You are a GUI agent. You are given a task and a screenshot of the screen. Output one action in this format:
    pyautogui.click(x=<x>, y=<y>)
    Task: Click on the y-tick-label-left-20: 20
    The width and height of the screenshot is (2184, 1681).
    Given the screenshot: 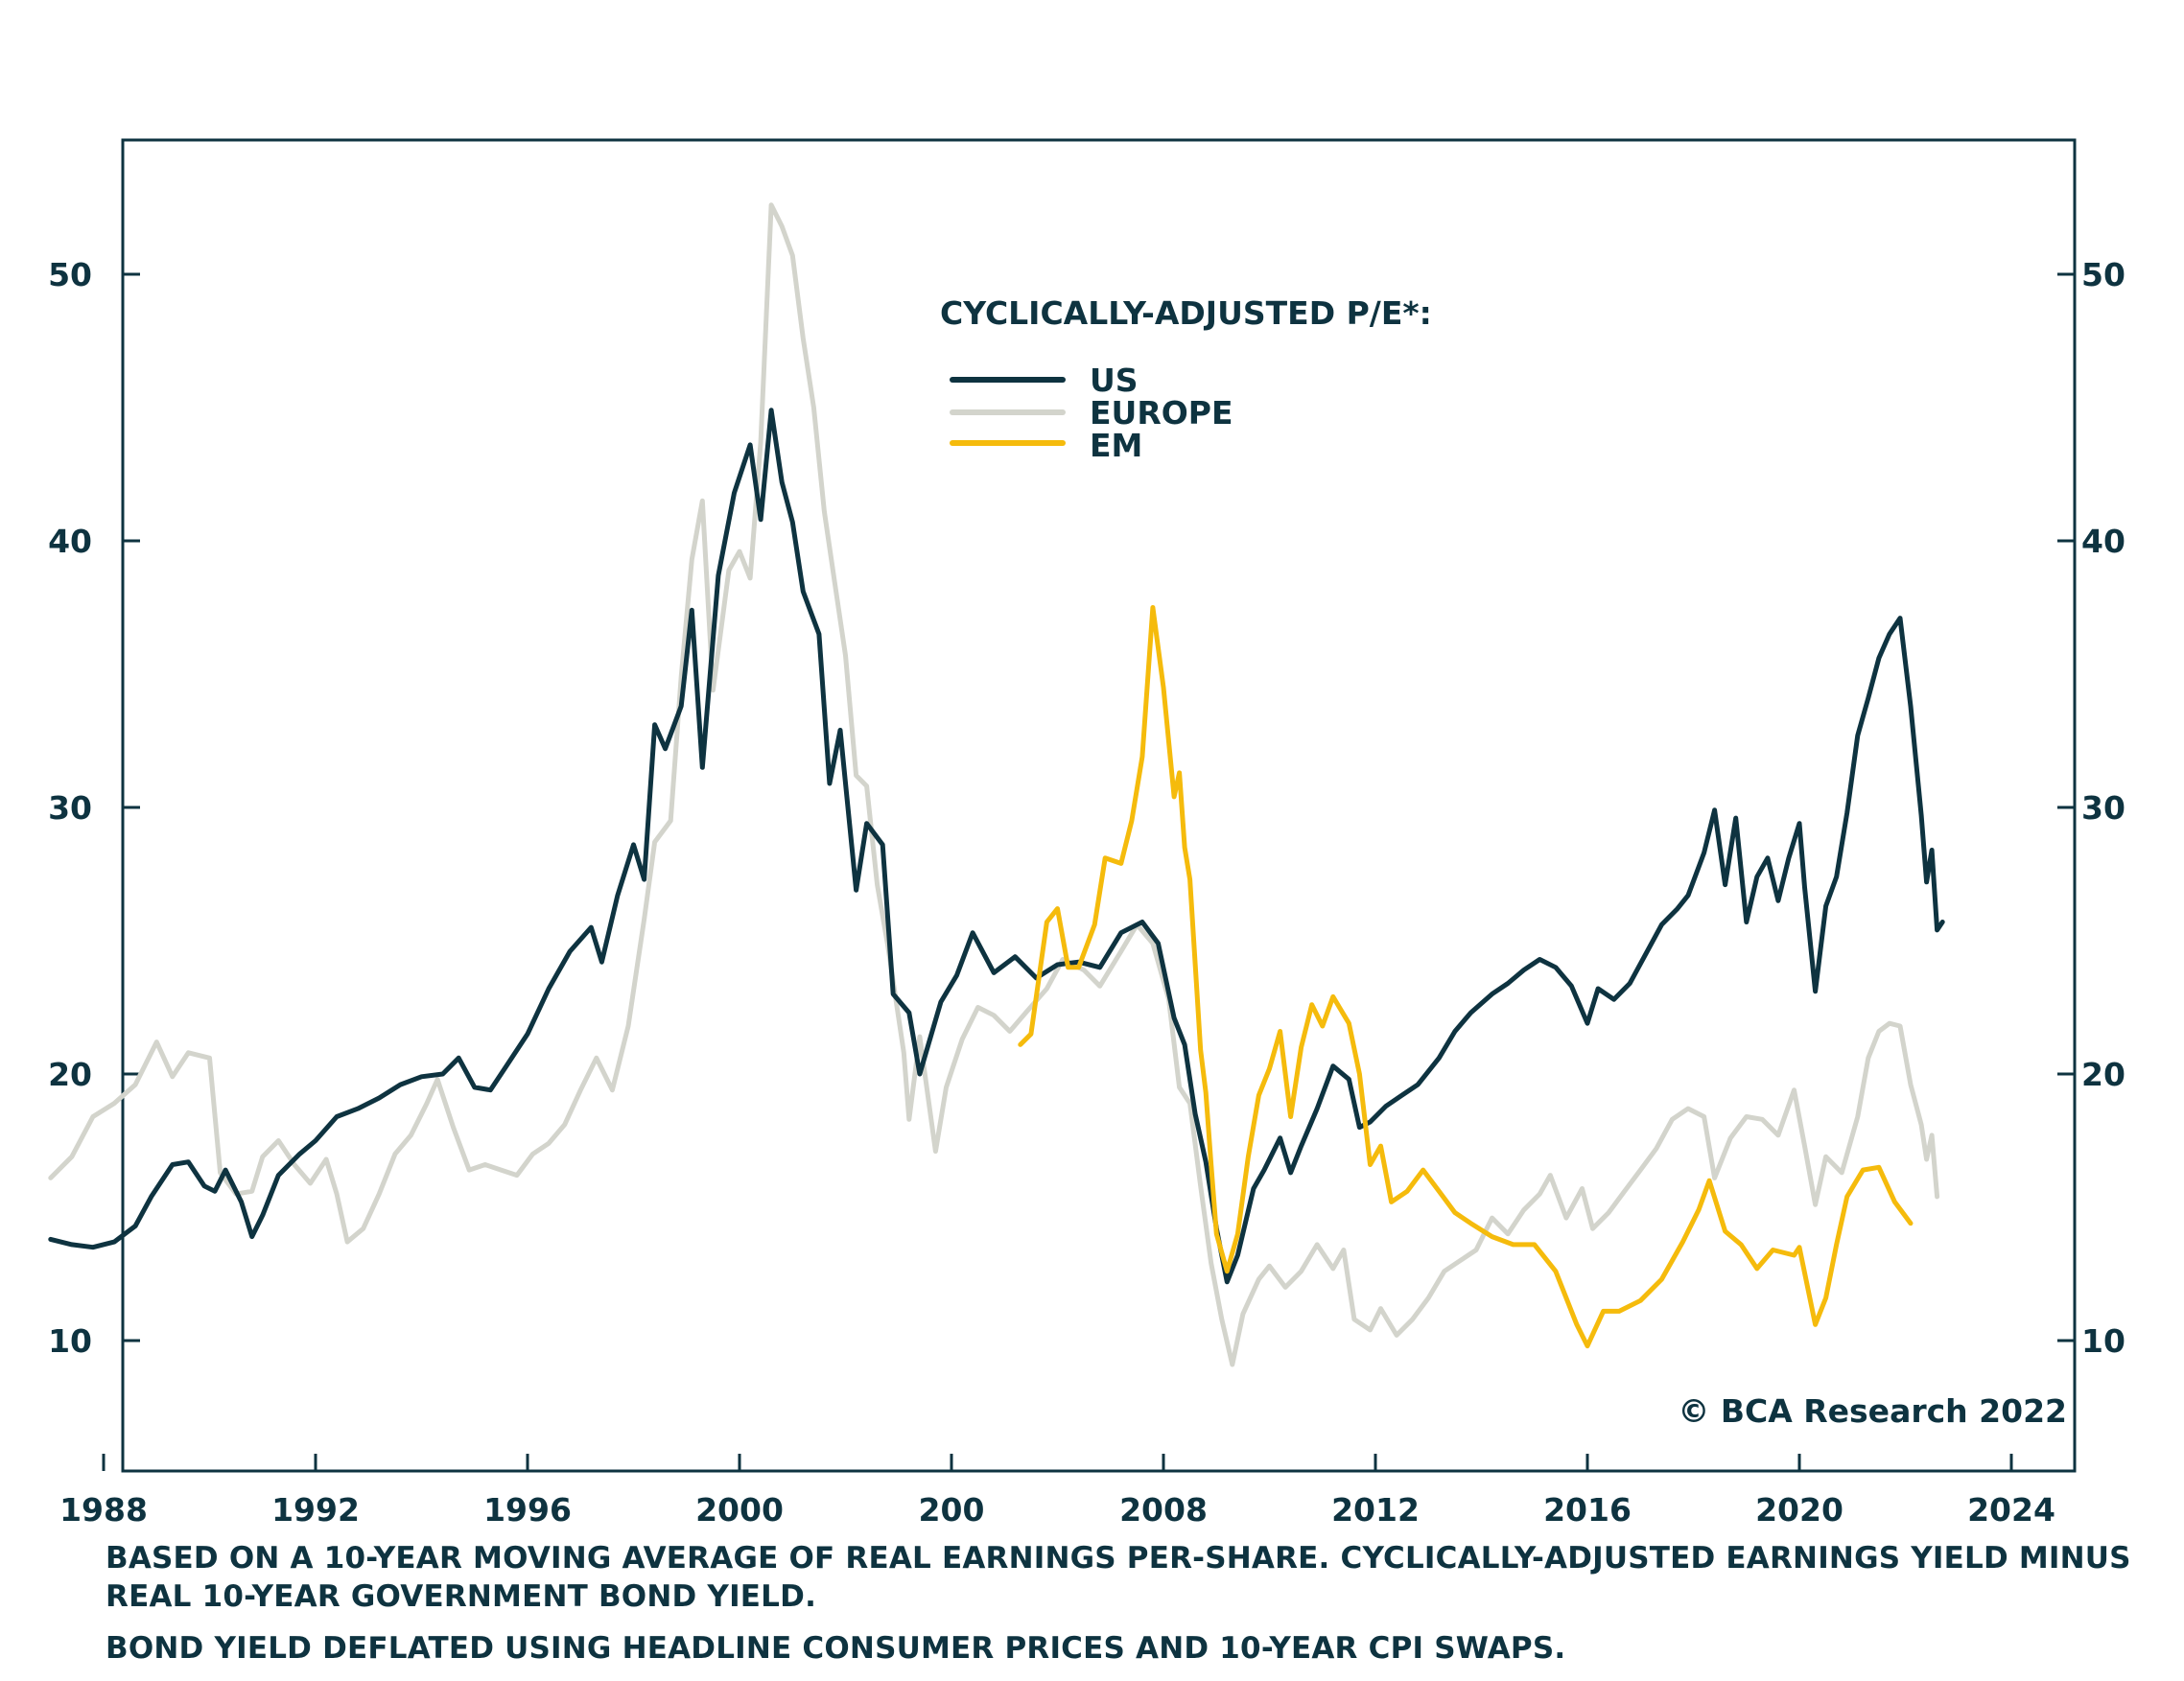 What is the action you would take?
    pyautogui.click(x=70, y=1074)
    